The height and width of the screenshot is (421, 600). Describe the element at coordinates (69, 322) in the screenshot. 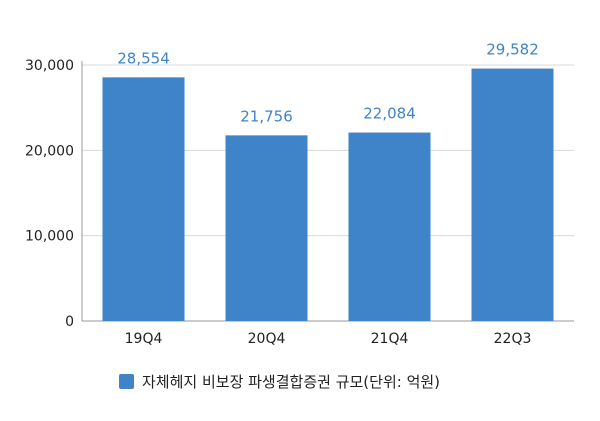

I see `y-tick-label: 0` at that location.